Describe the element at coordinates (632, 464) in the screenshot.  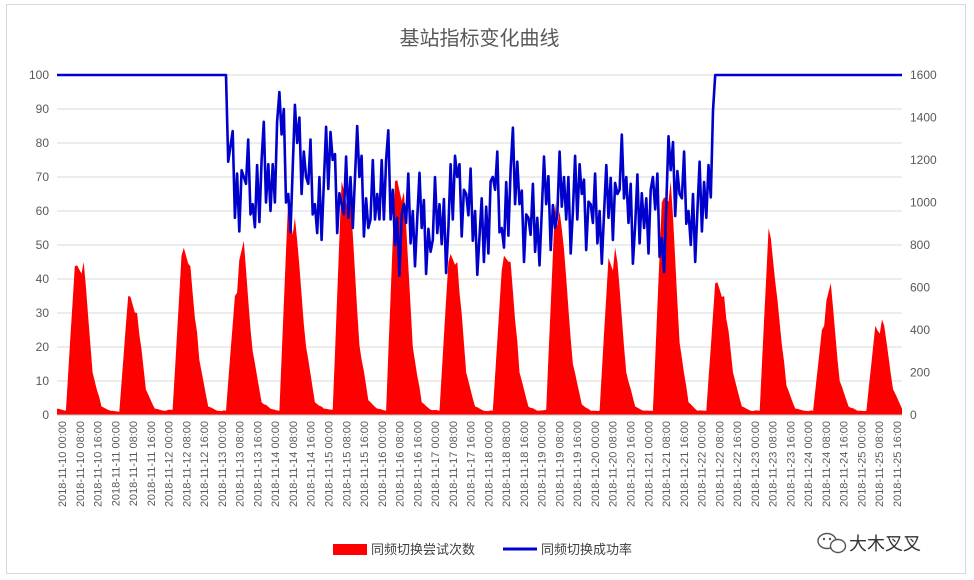
I see `x-tick-label: 2018-11-20 16:00` at that location.